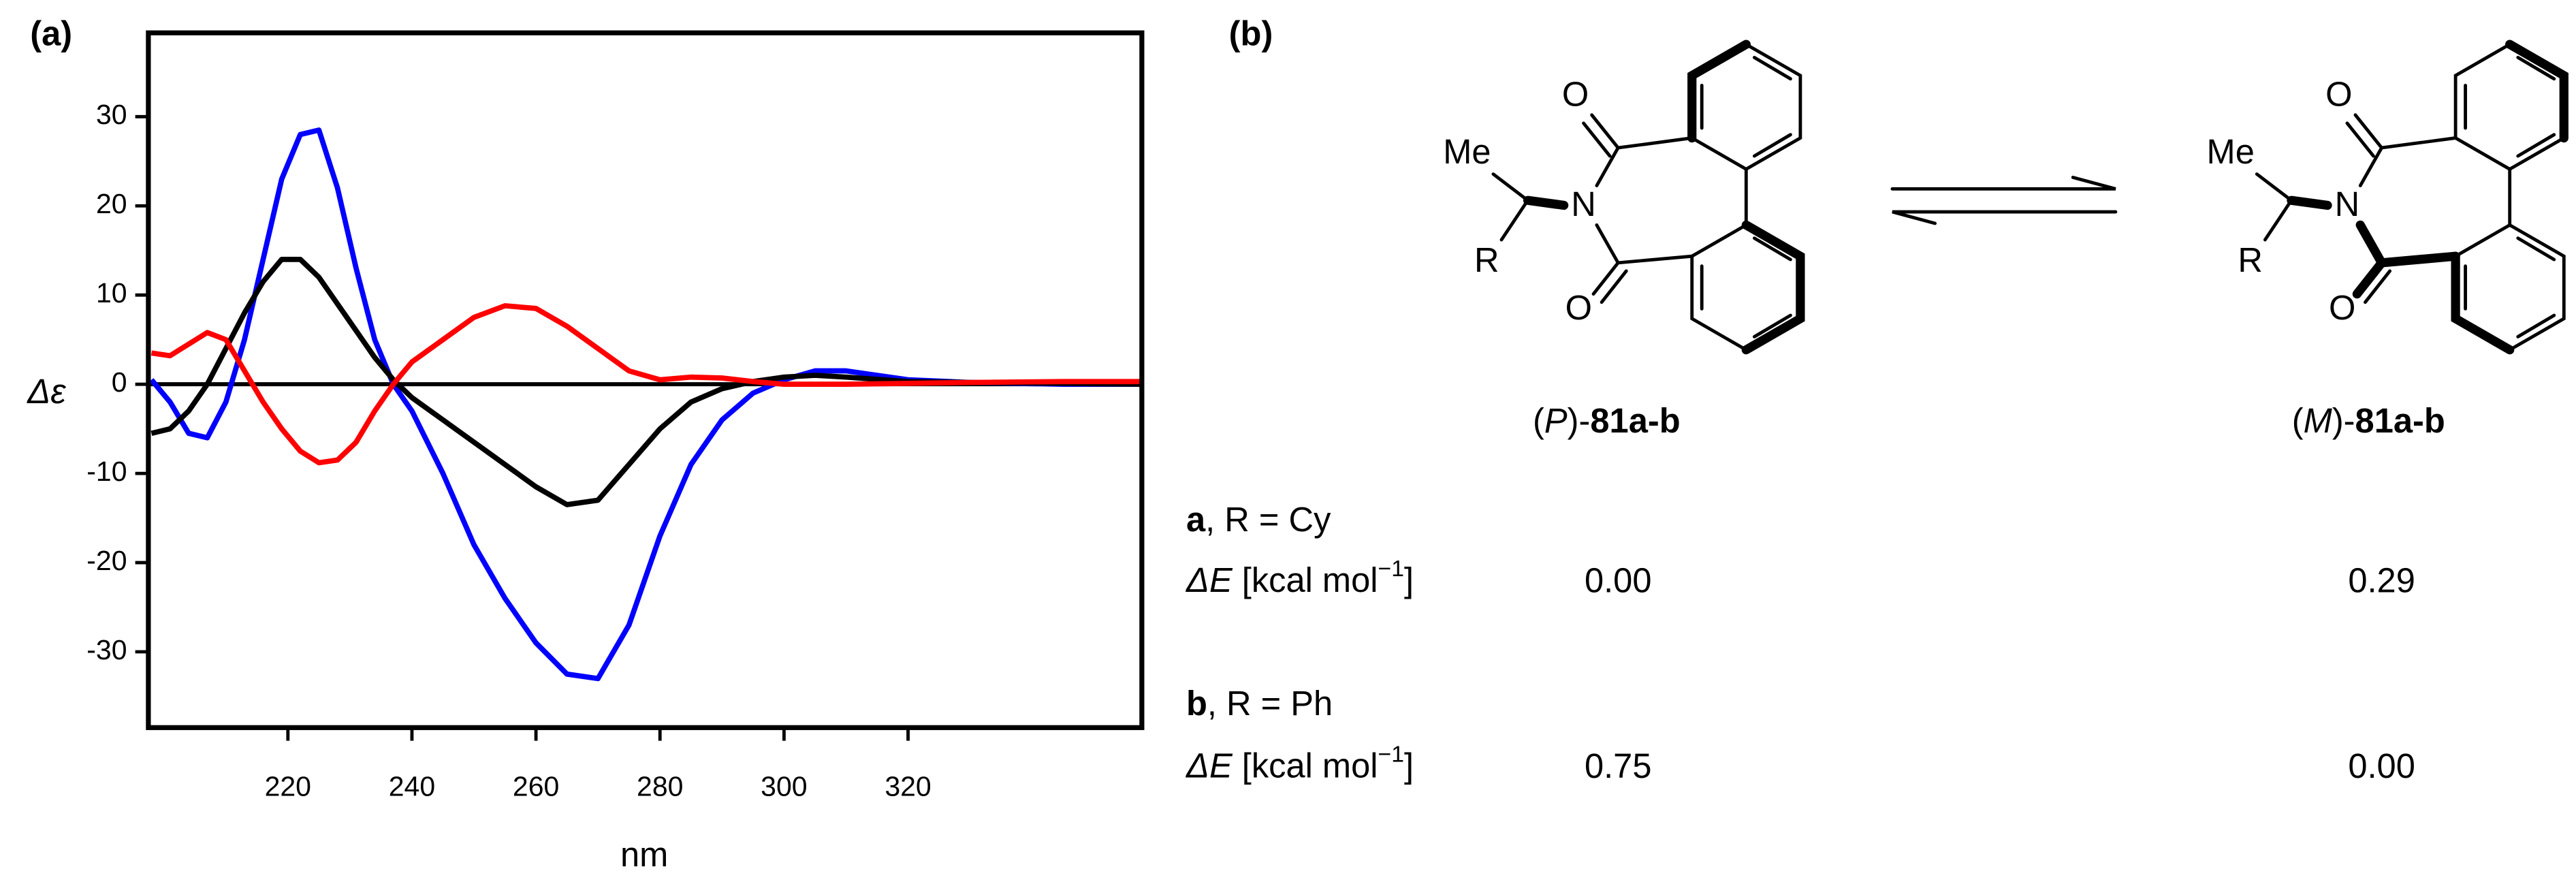 Image resolution: width=2576 pixels, height=882 pixels. I want to click on substituent: , R = Ph, so click(1270, 703).